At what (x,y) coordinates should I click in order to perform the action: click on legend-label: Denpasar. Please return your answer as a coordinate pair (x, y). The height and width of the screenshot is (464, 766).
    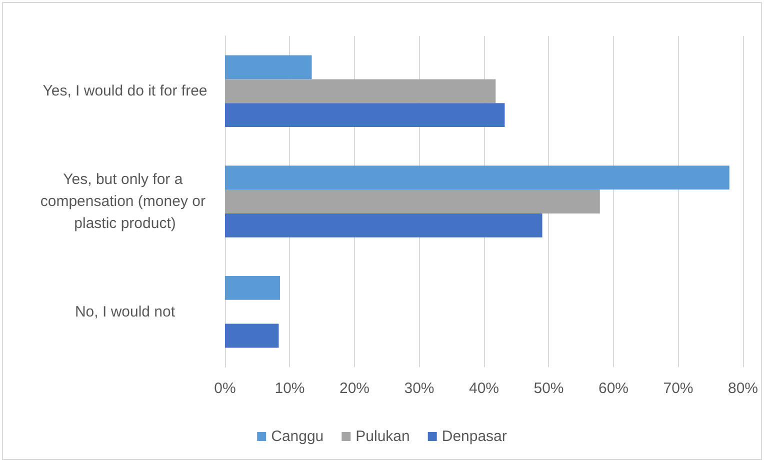
    Looking at the image, I should click on (474, 436).